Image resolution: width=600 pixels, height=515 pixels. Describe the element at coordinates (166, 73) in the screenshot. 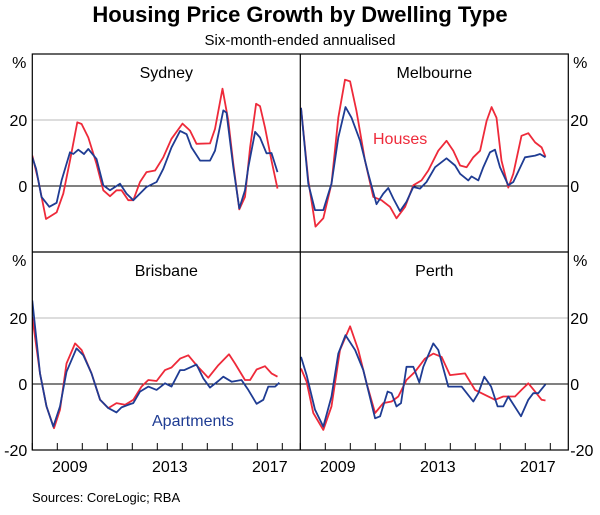

I see `panel-title: Sydney` at that location.